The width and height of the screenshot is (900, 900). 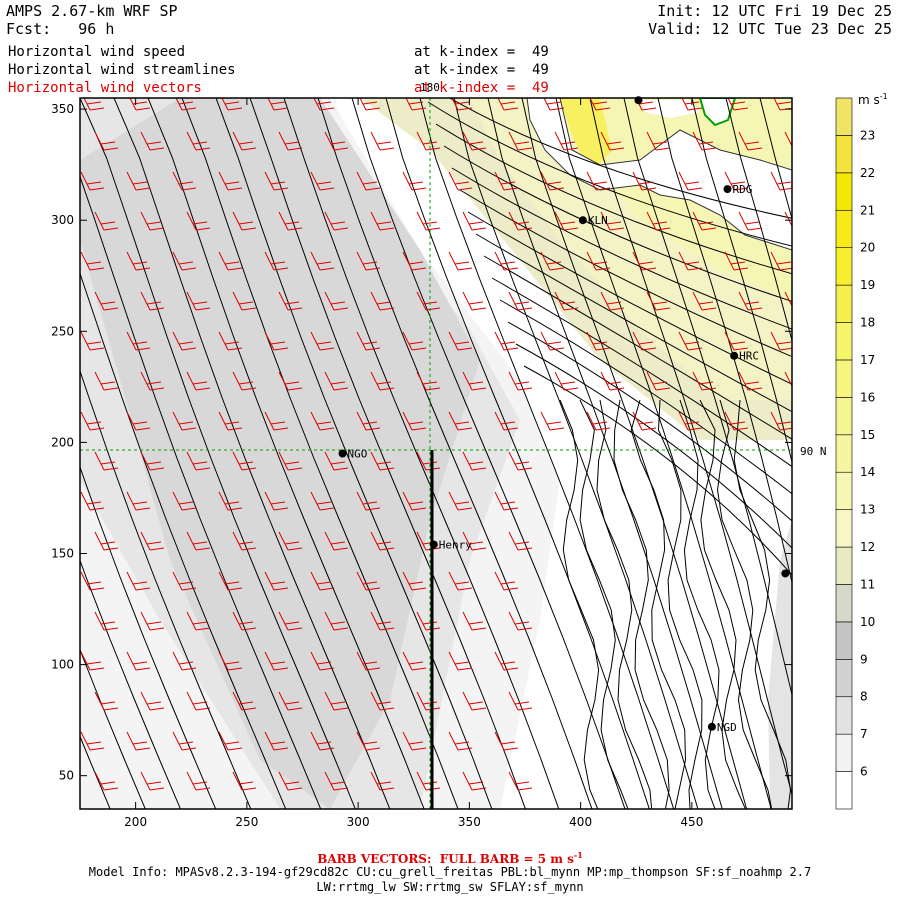 I want to click on layer-level-vectors: at k-index = 49, so click(x=481, y=88).